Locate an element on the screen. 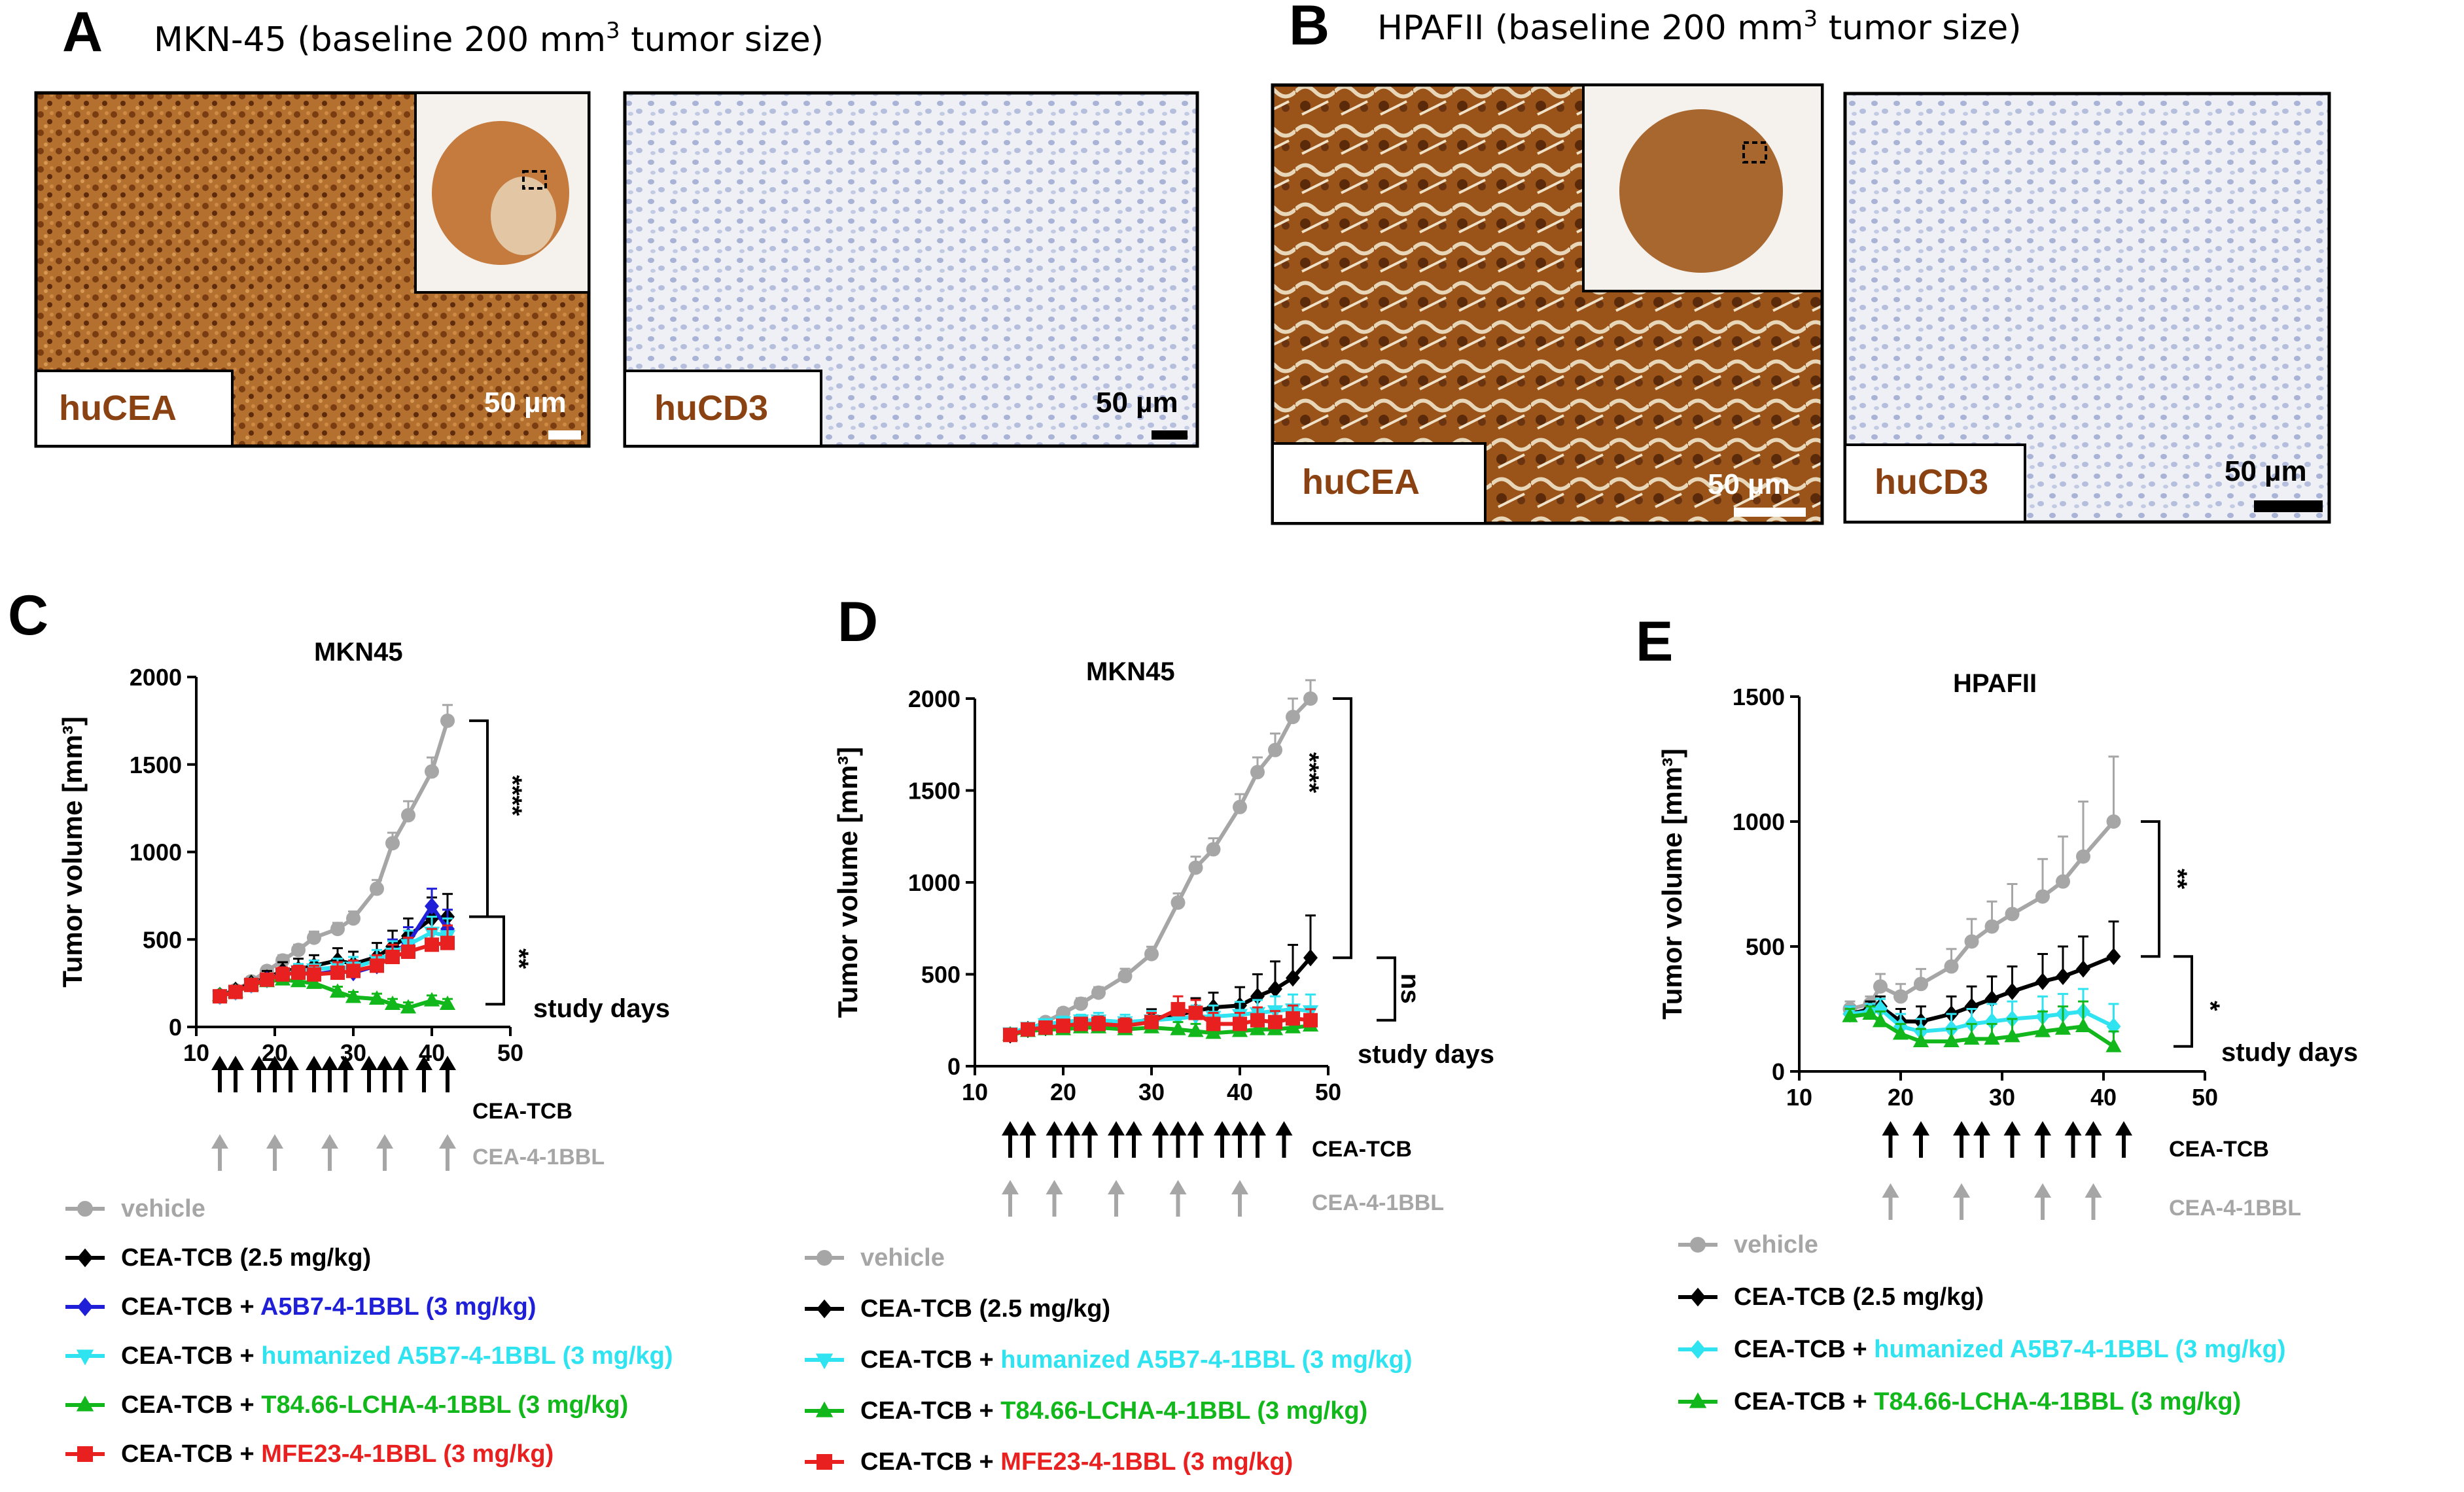  panel-e-arrow-label-bbl: CEA-4-1BBL is located at coordinates (2235, 1208).